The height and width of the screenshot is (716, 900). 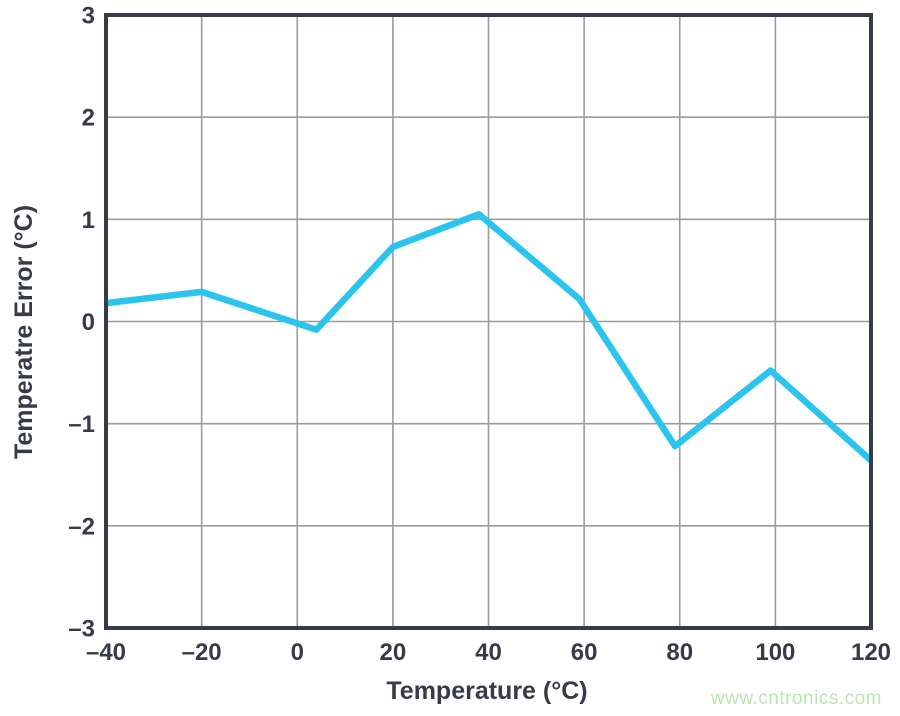 I want to click on y-tick-label: 1, so click(x=88, y=220).